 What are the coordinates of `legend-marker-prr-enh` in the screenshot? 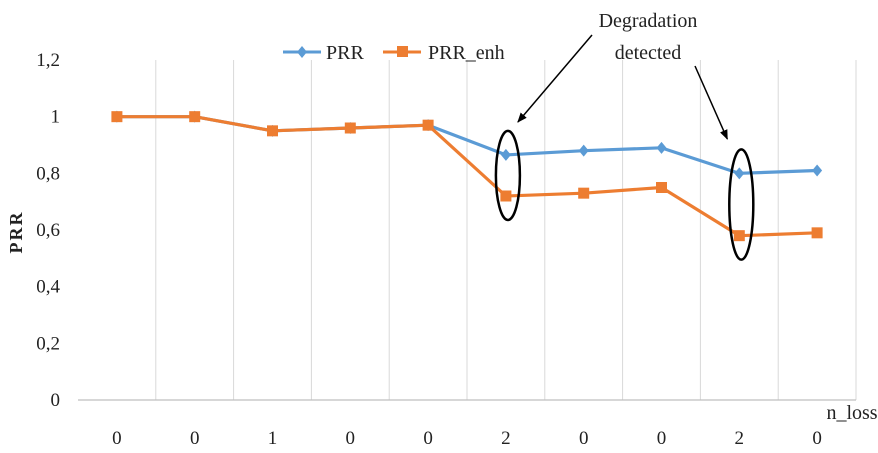 It's located at (402, 51).